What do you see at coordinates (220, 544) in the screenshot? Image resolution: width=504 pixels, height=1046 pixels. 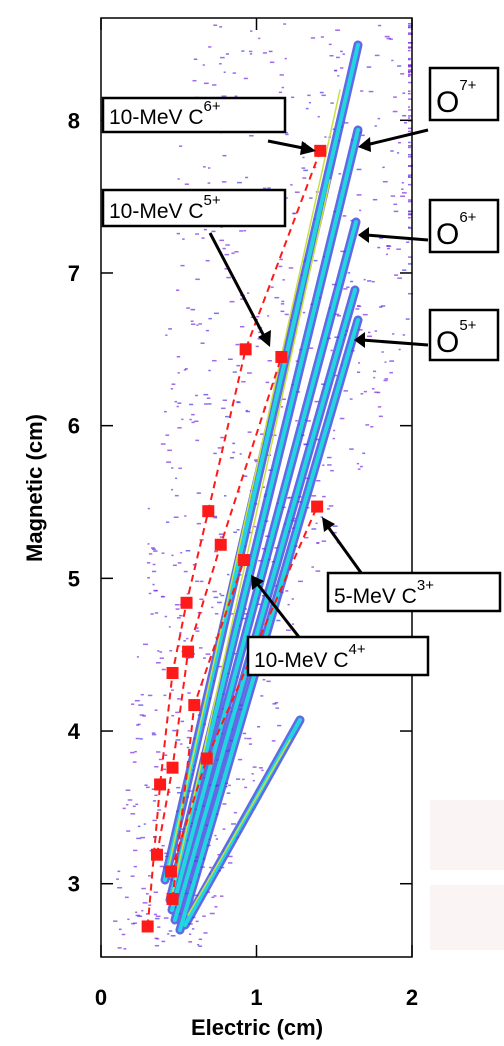 I see `point` at bounding box center [220, 544].